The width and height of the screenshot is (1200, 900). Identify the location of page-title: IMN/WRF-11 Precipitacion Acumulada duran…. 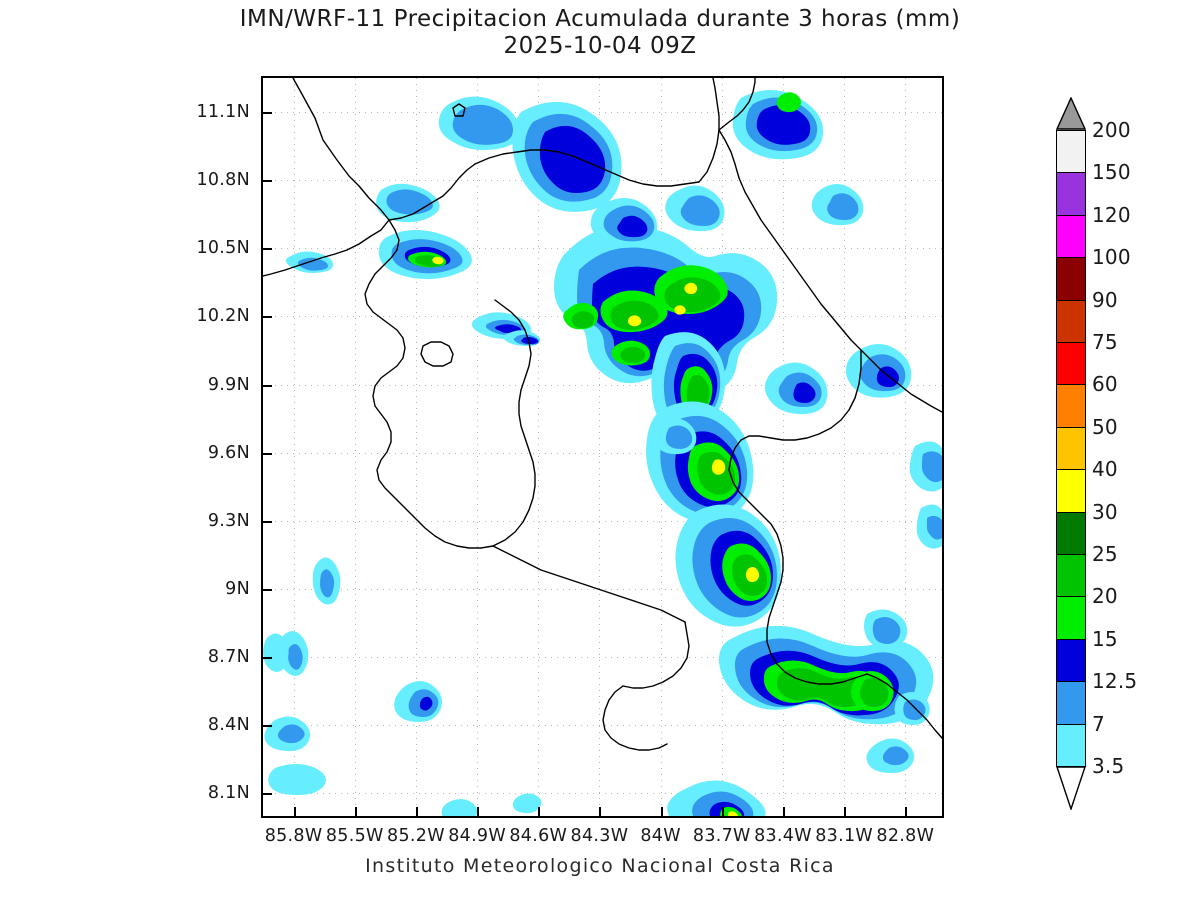
(600, 19).